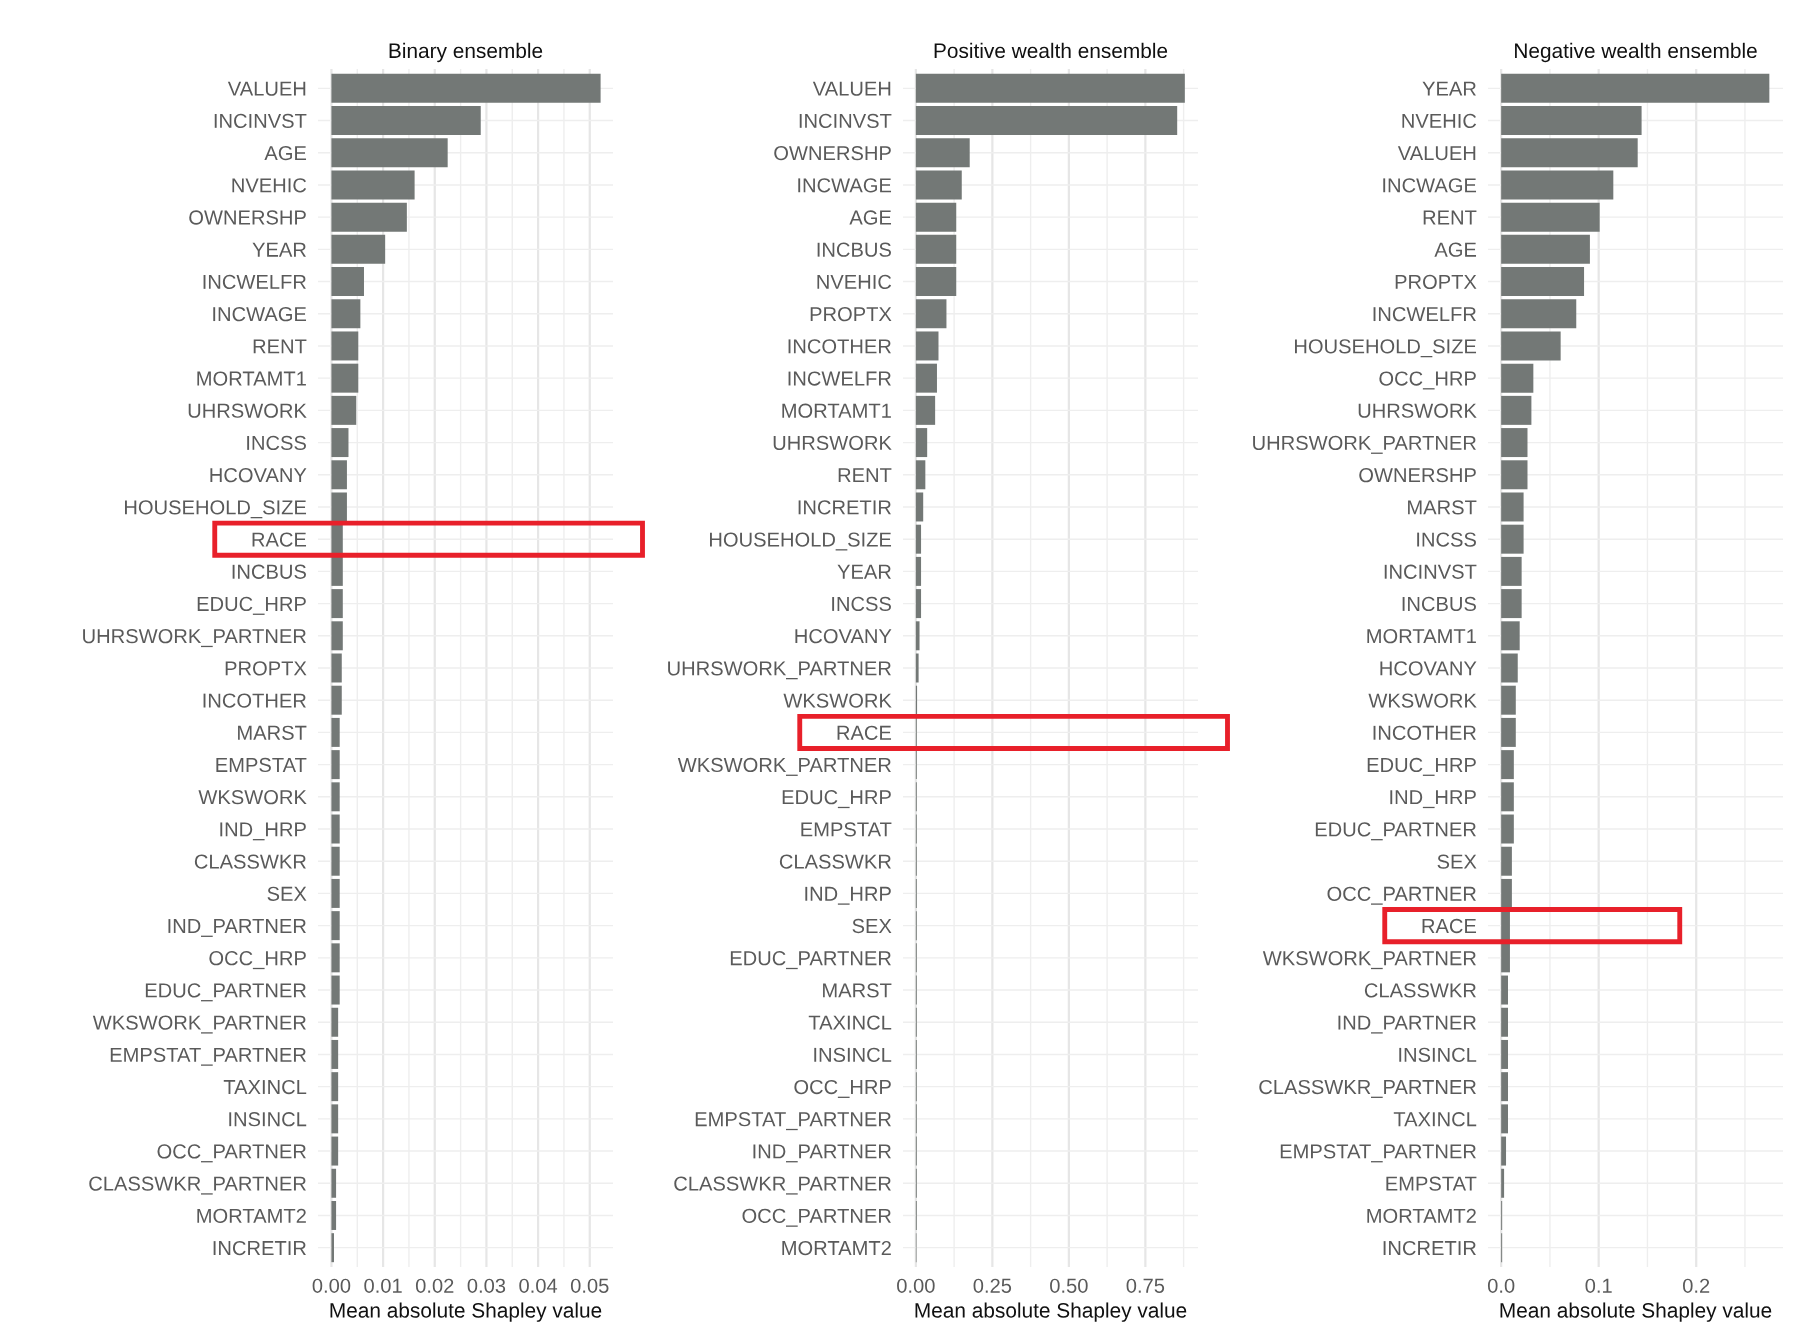  Describe the element at coordinates (434, 1285) in the screenshot. I see `x-tick-label: 0.02` at that location.